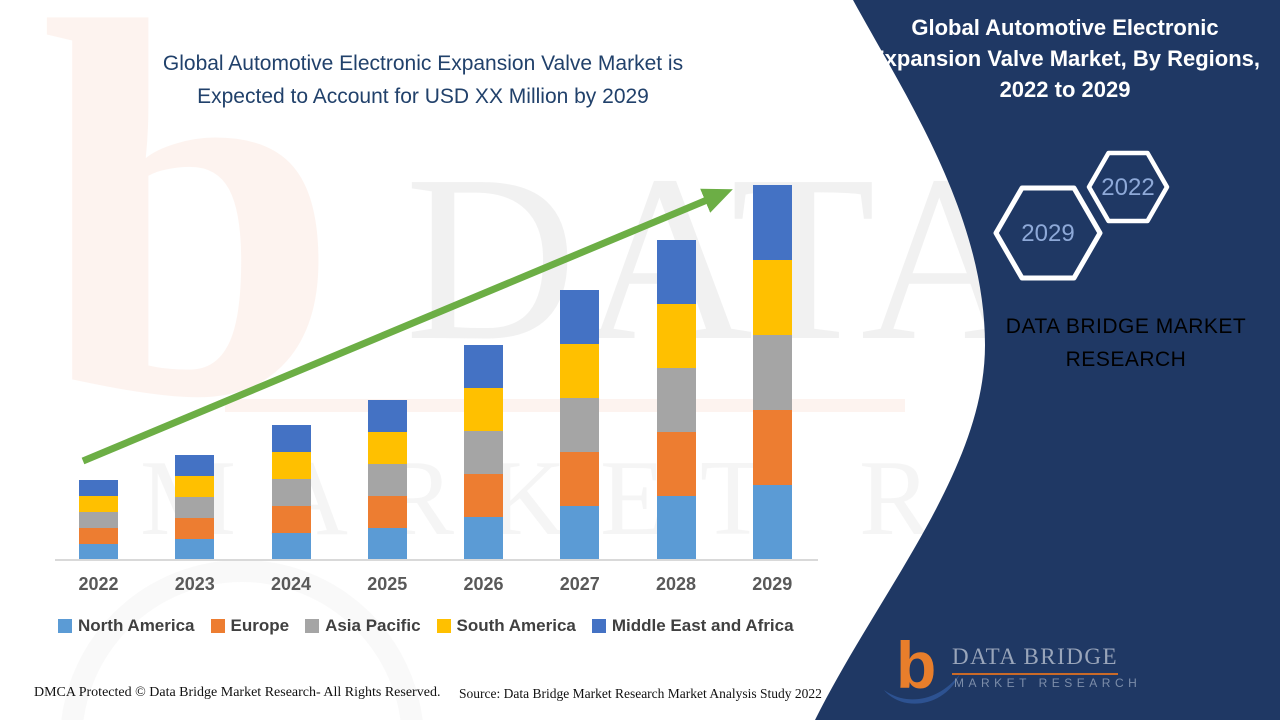 This screenshot has width=1280, height=720. What do you see at coordinates (98, 504) in the screenshot?
I see `bar-segment-2022-south-america` at bounding box center [98, 504].